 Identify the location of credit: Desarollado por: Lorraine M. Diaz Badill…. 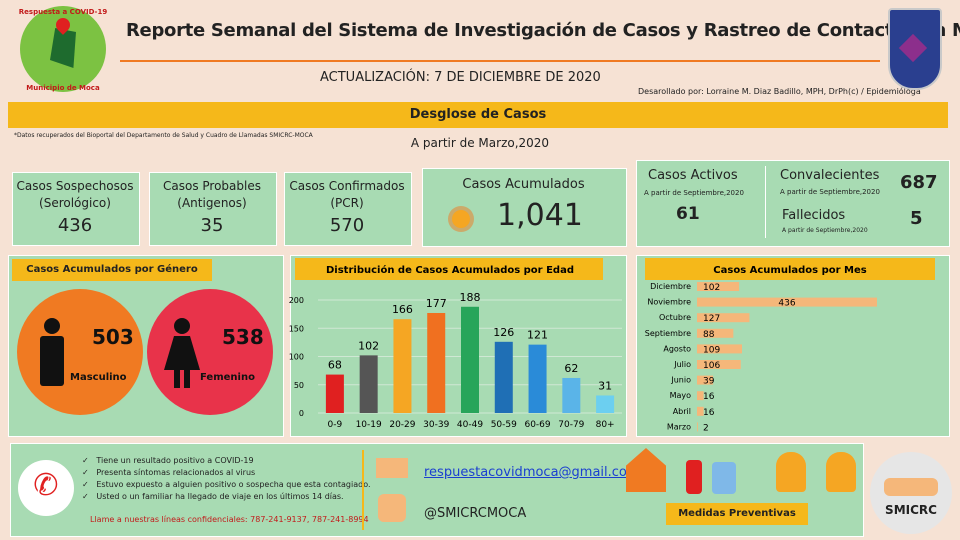
(779, 91).